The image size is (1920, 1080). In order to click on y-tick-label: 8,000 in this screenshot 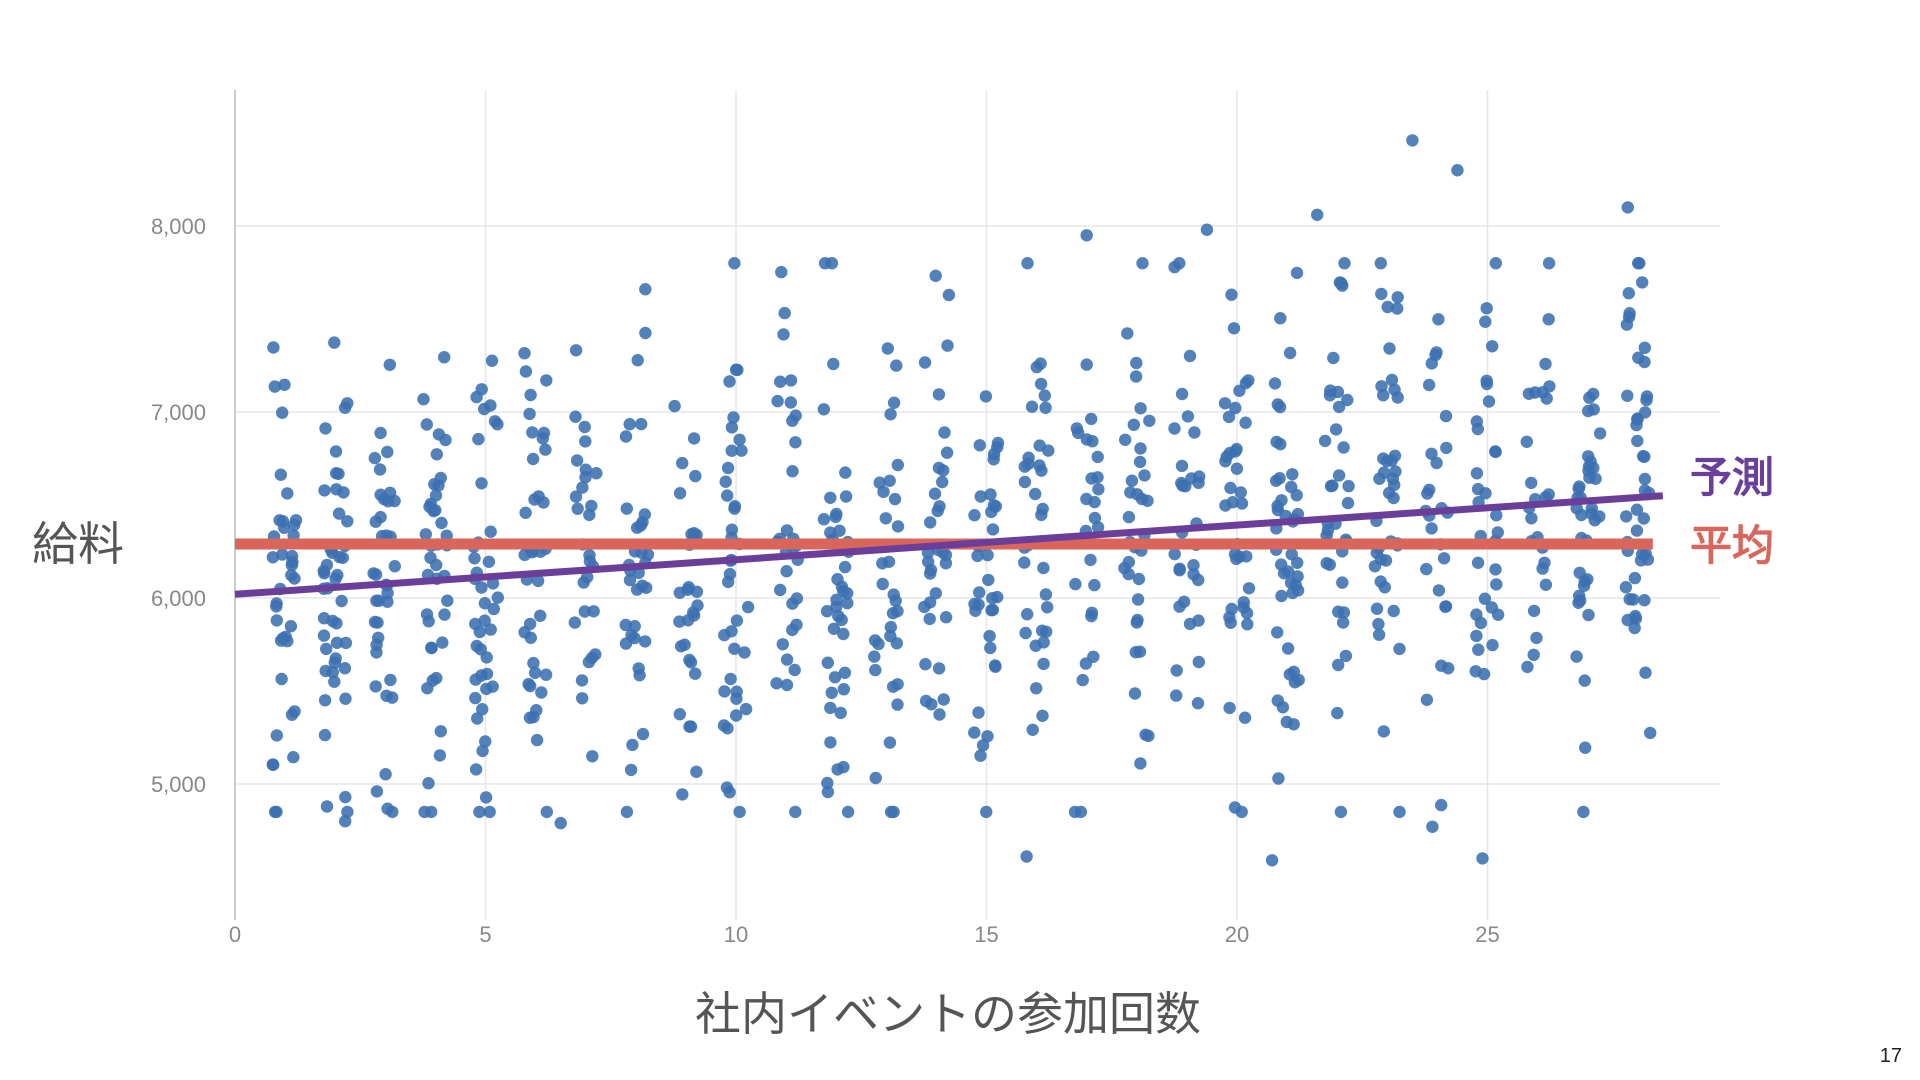, I will do `click(178, 226)`.